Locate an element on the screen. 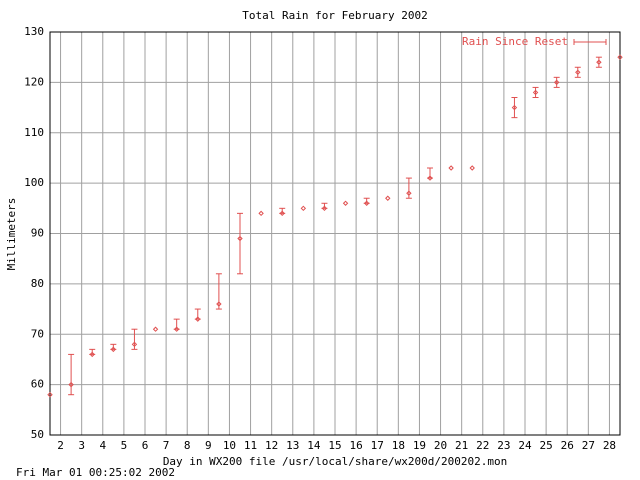 The height and width of the screenshot is (480, 640). y-tick-label: 110 is located at coordinates (34, 132).